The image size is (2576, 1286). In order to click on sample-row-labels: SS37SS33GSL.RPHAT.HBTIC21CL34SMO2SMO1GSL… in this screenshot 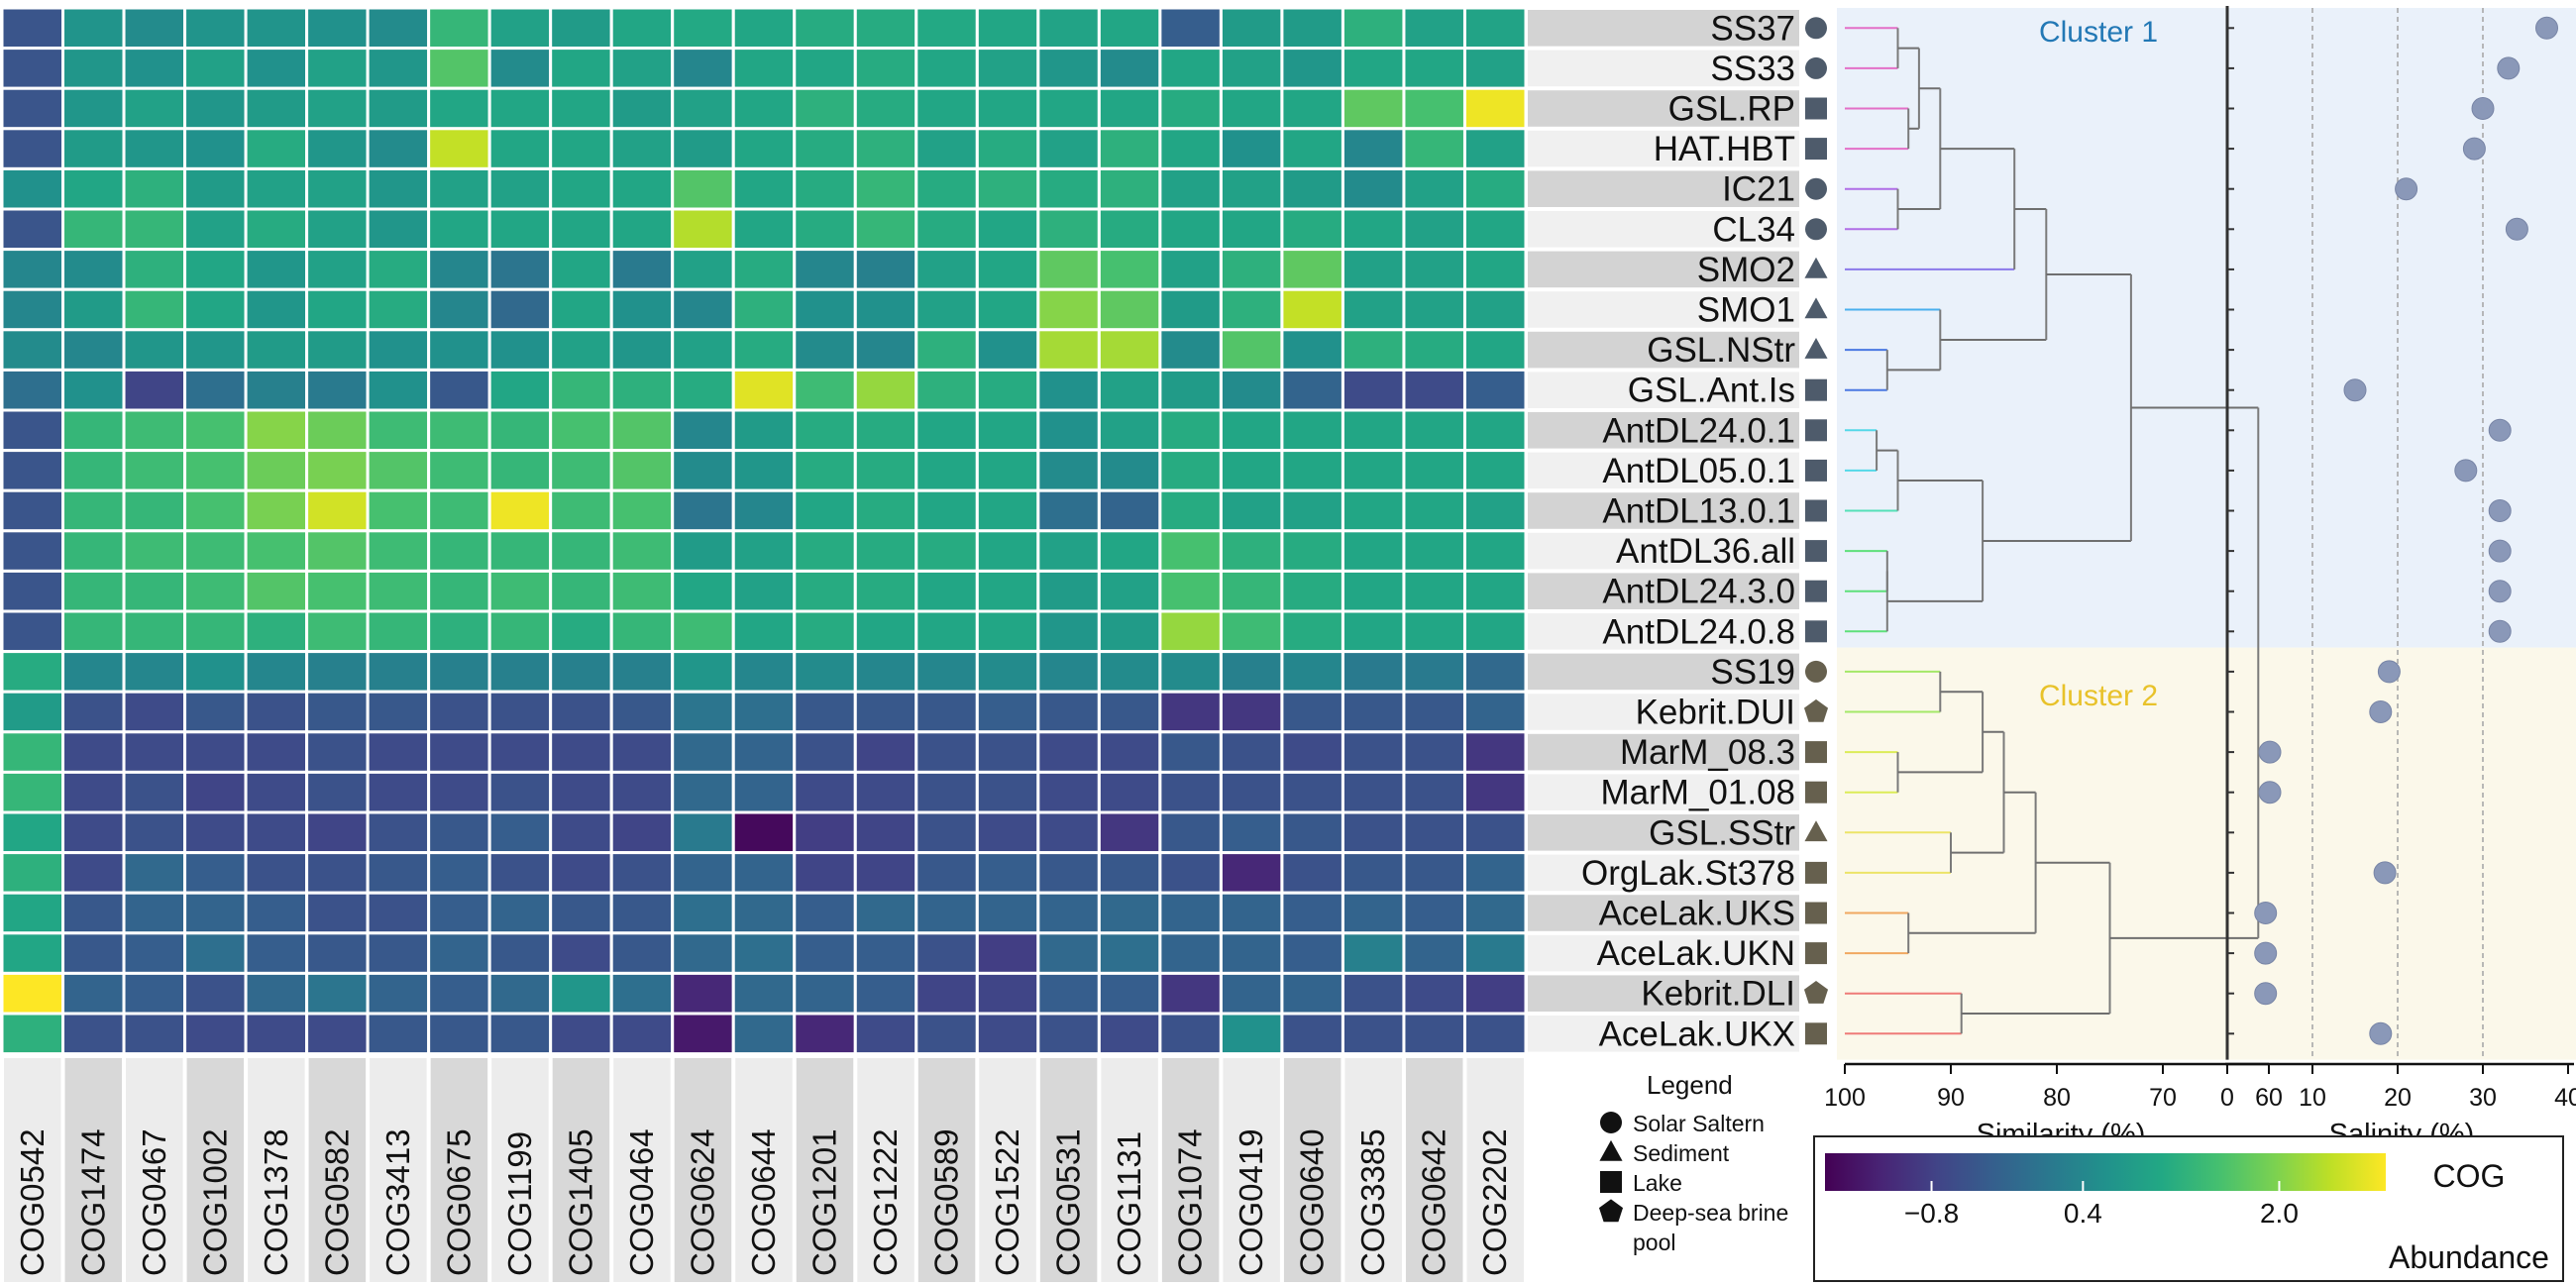, I will do `click(1664, 531)`.